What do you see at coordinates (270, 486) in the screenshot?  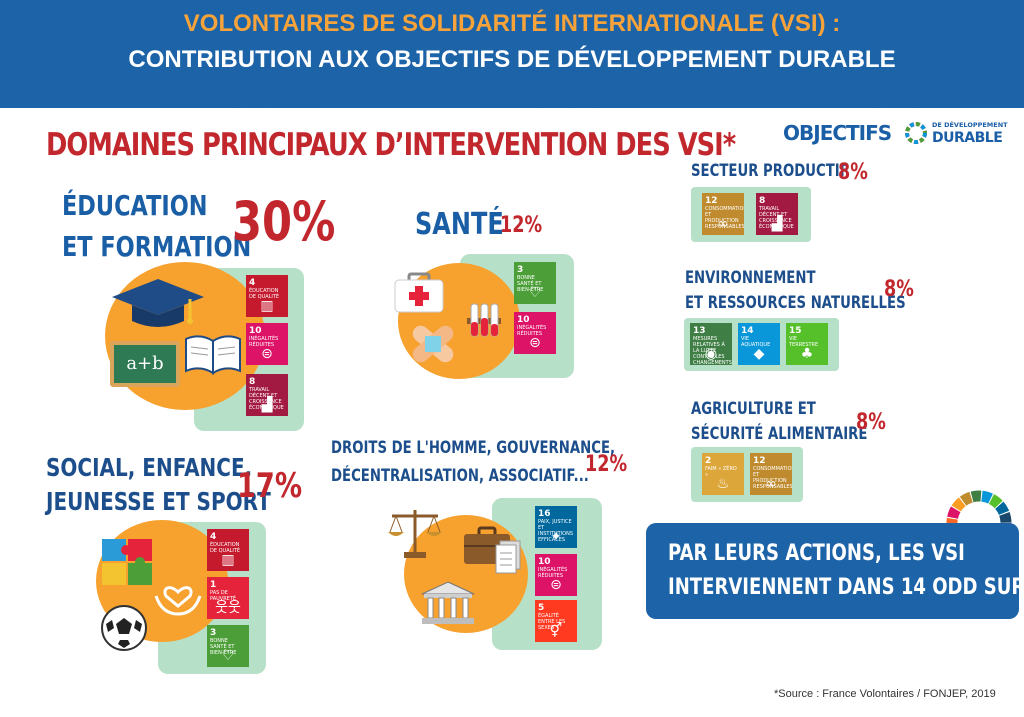 I see `social-percent: 17%` at bounding box center [270, 486].